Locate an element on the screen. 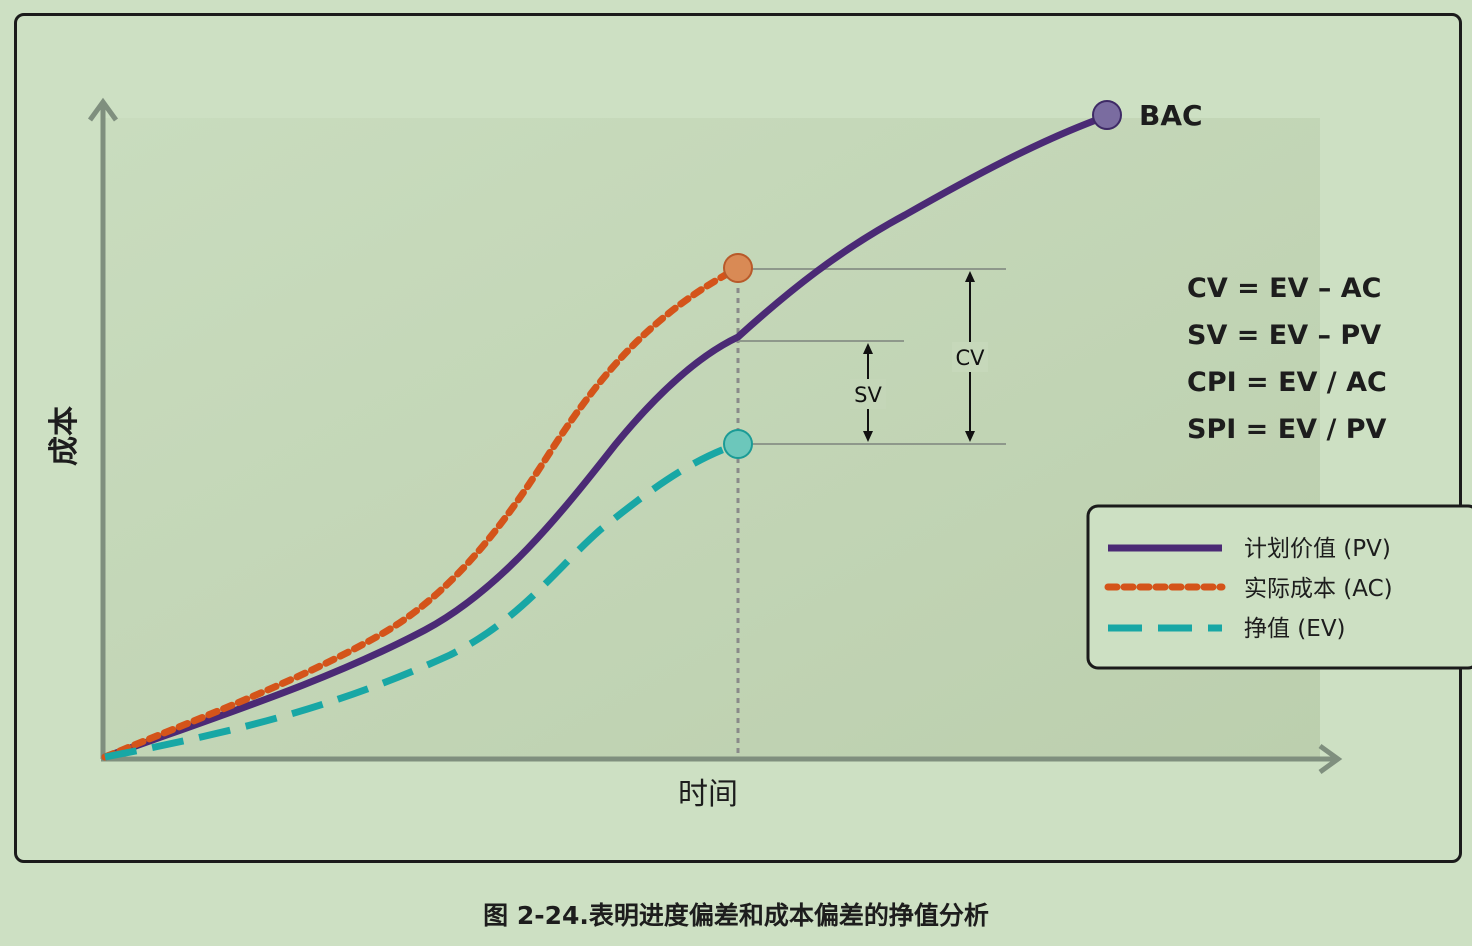  cv-label: CV is located at coordinates (970, 358).